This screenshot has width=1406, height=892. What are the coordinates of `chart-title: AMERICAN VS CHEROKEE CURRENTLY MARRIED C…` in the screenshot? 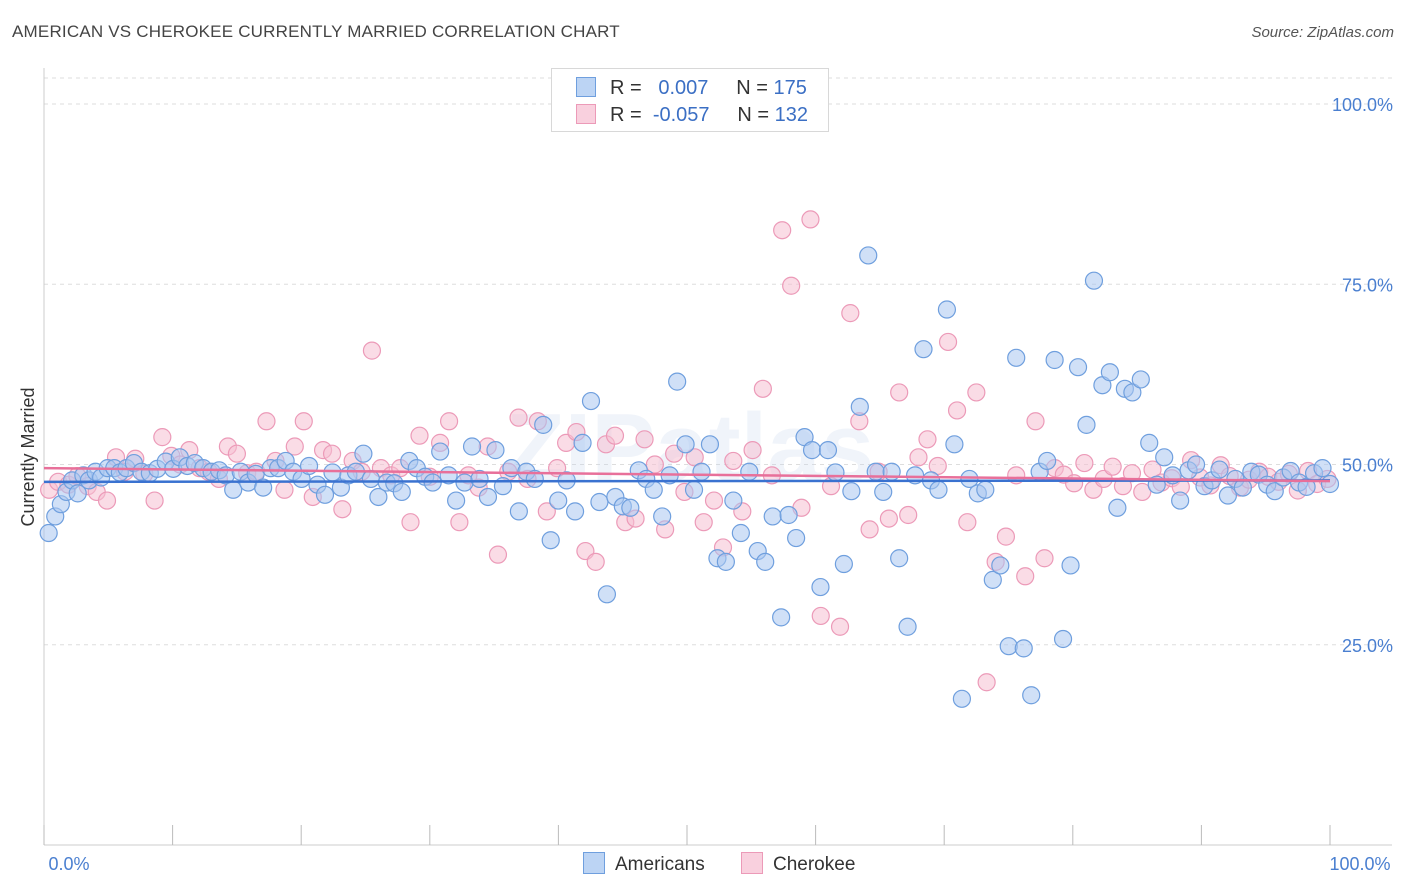 It's located at (316, 31).